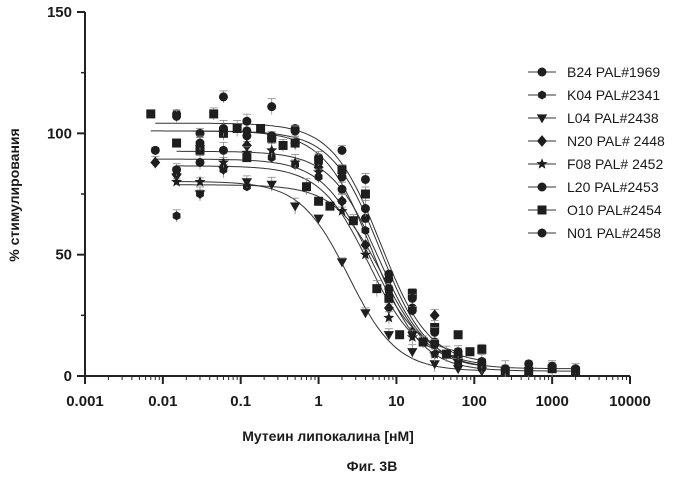 This screenshot has height=481, width=699. What do you see at coordinates (613, 118) in the screenshot?
I see `legend-entry: L04 PAL#2438` at bounding box center [613, 118].